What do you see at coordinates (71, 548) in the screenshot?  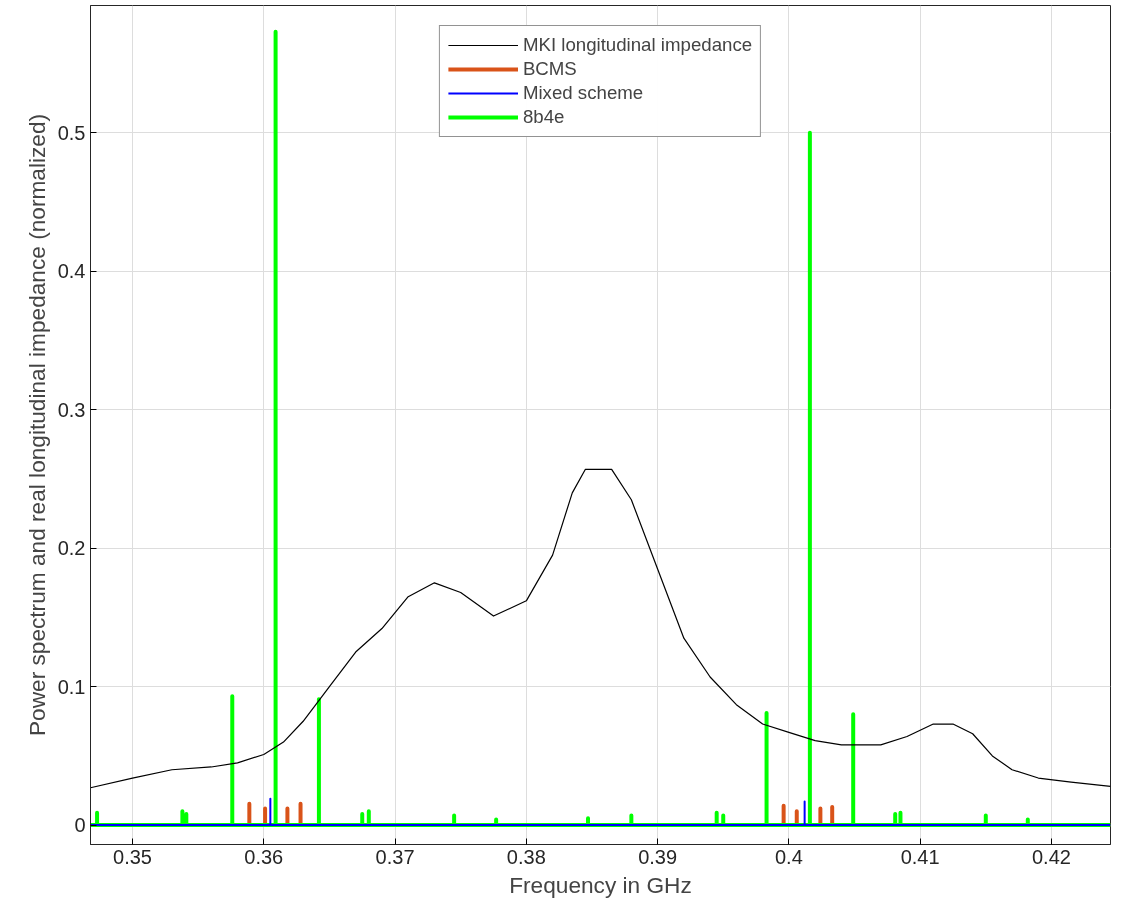 I see `y-tick-label: 0.2` at bounding box center [71, 548].